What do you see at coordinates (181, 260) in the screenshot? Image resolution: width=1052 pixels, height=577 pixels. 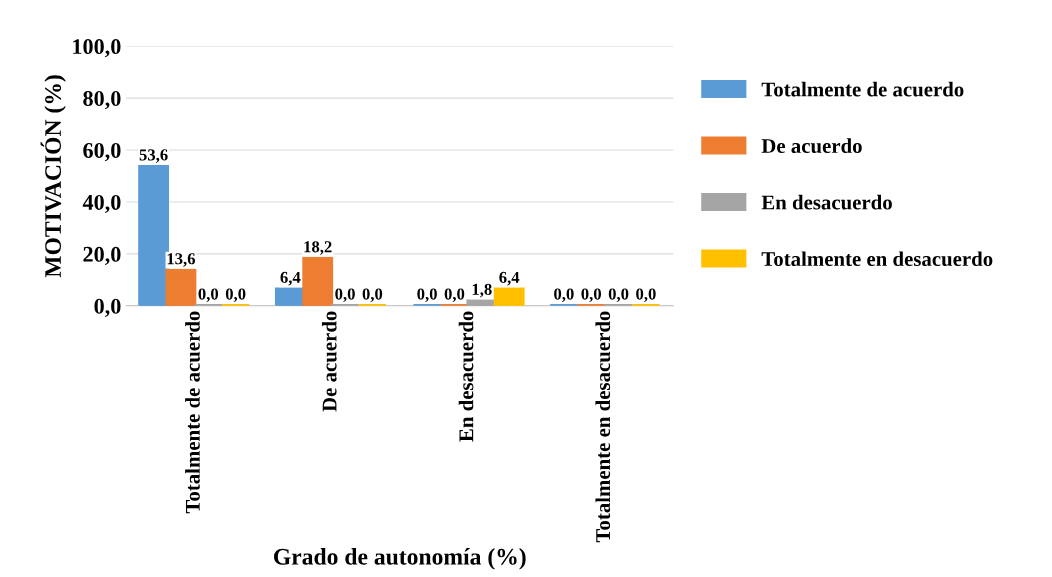 I see `data-label: 13,6` at bounding box center [181, 260].